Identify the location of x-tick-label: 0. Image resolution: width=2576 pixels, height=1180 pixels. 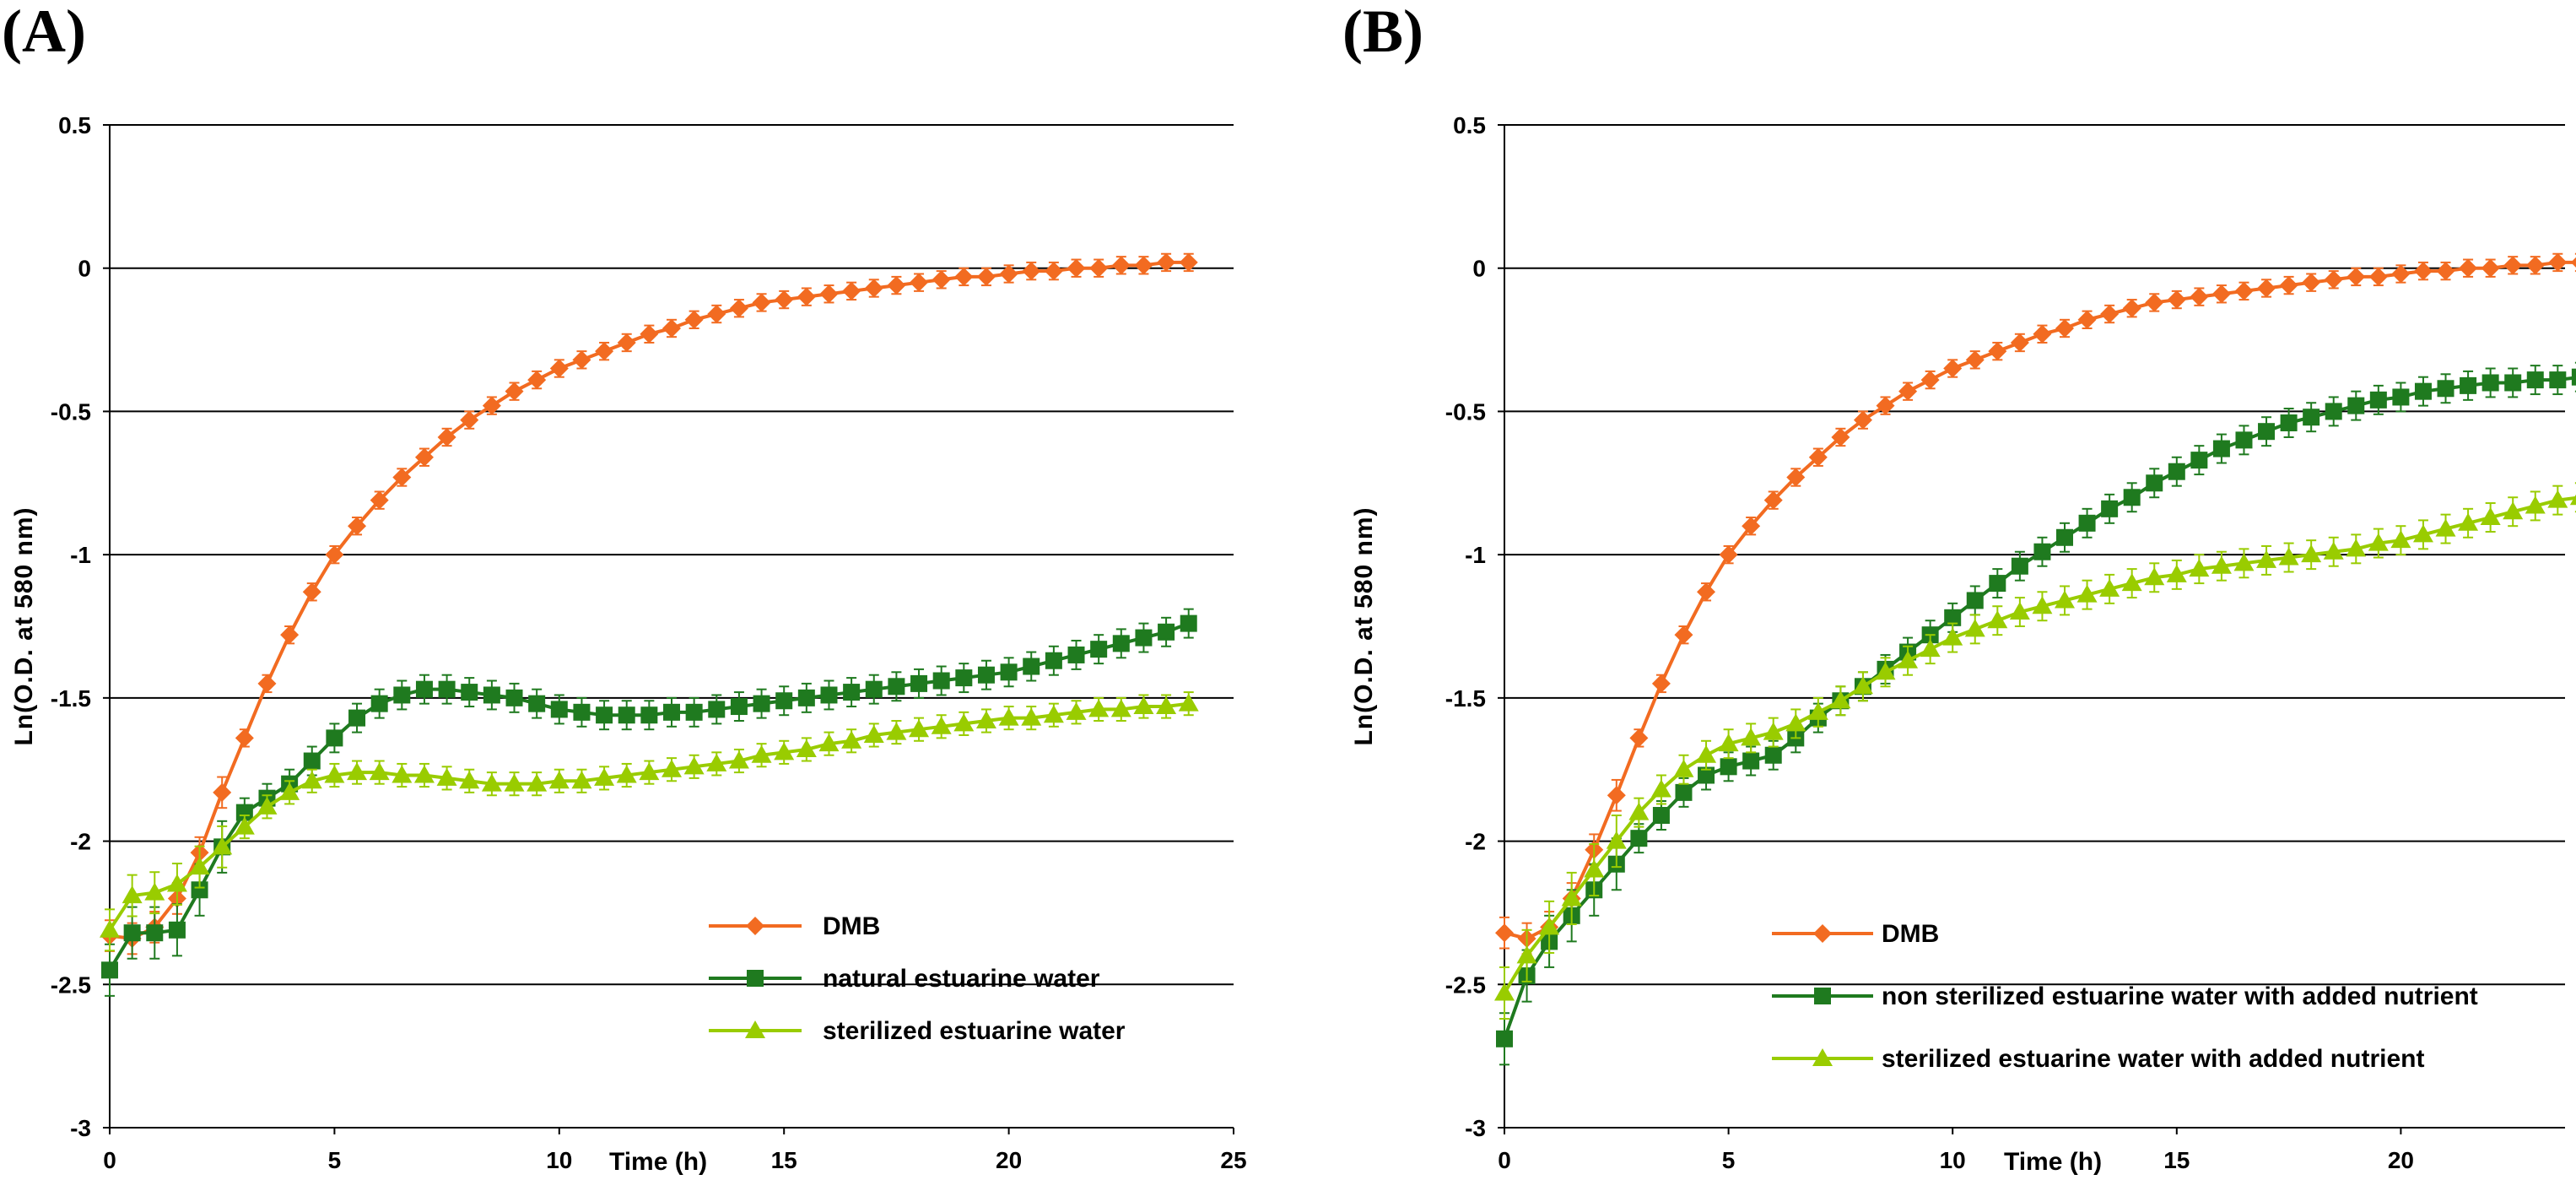
(1504, 1160).